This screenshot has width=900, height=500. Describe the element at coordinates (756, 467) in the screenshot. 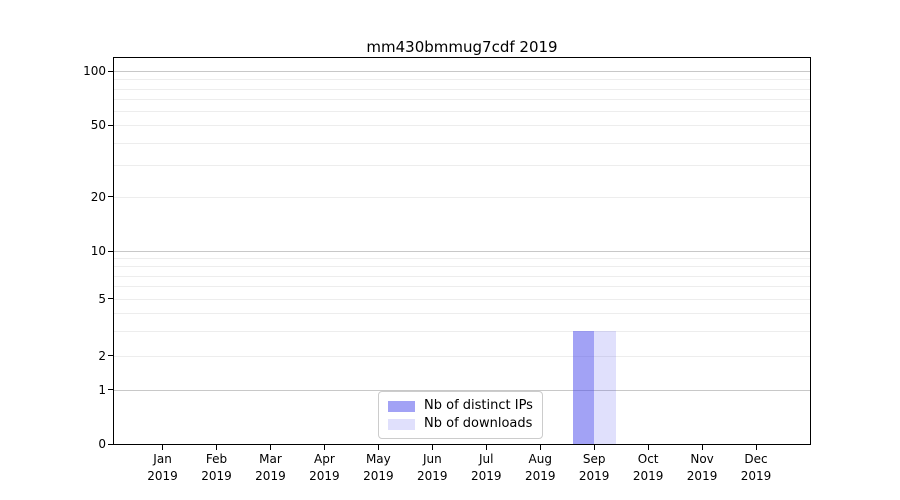

I see `x-tick-label: Dec 2019` at that location.